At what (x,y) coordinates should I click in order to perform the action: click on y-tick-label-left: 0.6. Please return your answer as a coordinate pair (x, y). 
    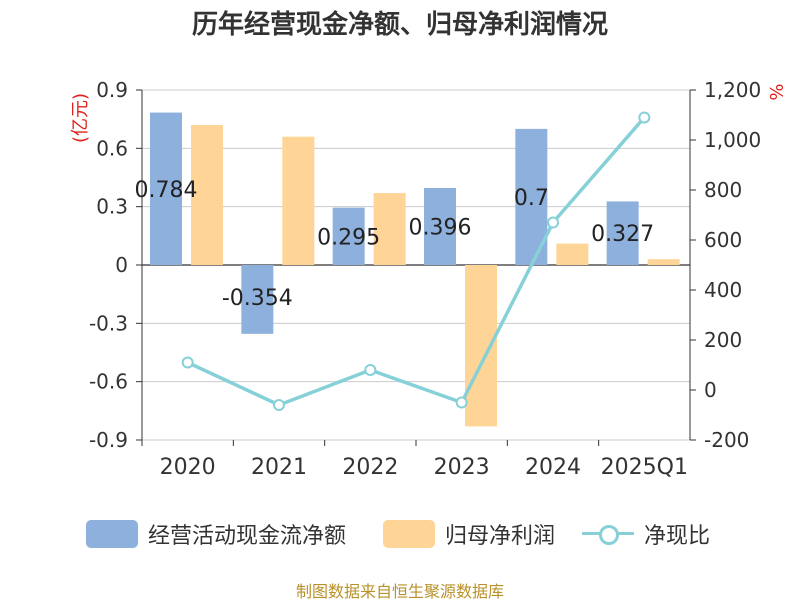
    Looking at the image, I should click on (112, 148).